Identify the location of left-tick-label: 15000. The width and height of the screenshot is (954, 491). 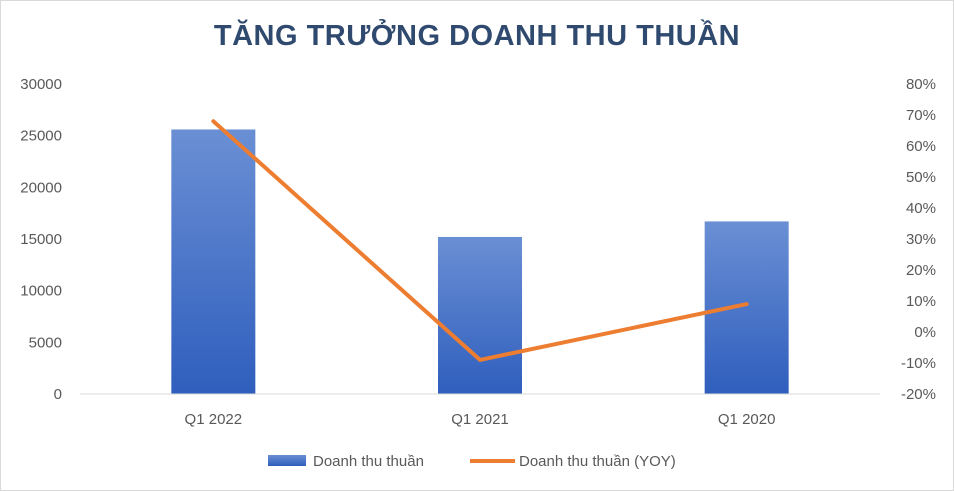
(41, 239).